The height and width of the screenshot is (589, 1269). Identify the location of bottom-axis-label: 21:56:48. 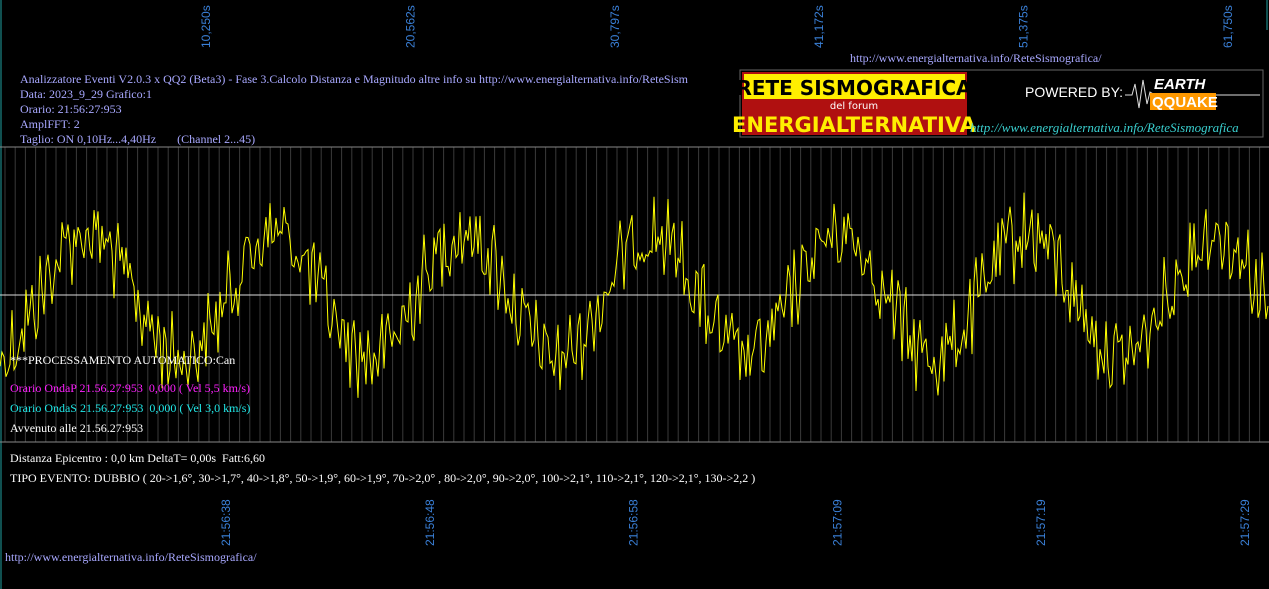
(430, 522).